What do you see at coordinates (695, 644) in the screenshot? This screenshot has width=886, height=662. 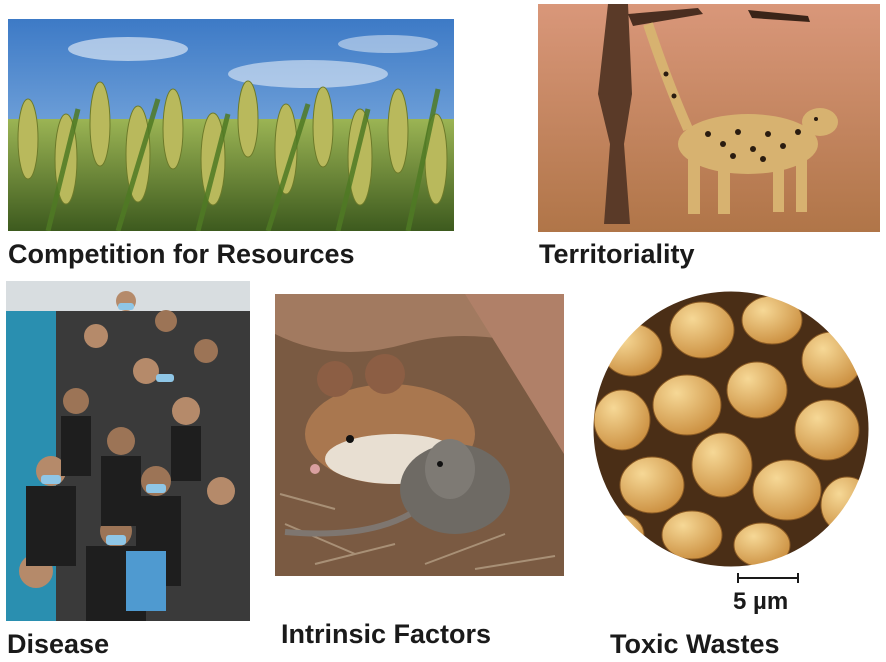 I see `caption-toxic-wastes: Toxic Wastes` at bounding box center [695, 644].